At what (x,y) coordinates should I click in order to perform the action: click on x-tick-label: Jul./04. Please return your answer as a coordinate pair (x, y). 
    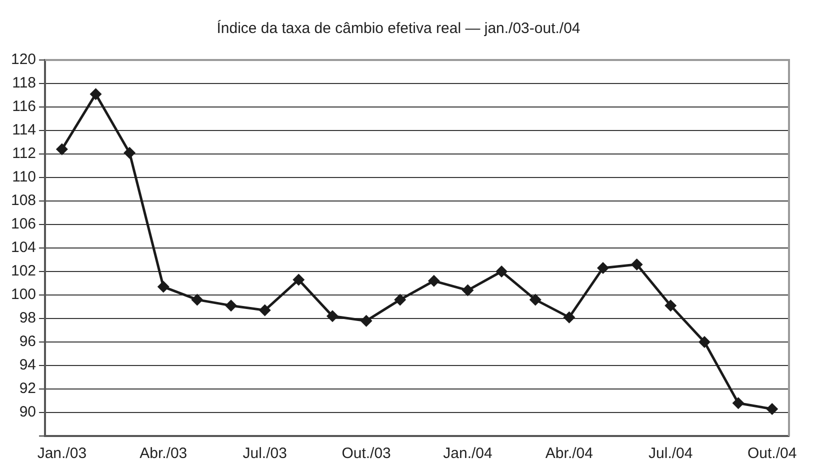
    Looking at the image, I should click on (670, 453).